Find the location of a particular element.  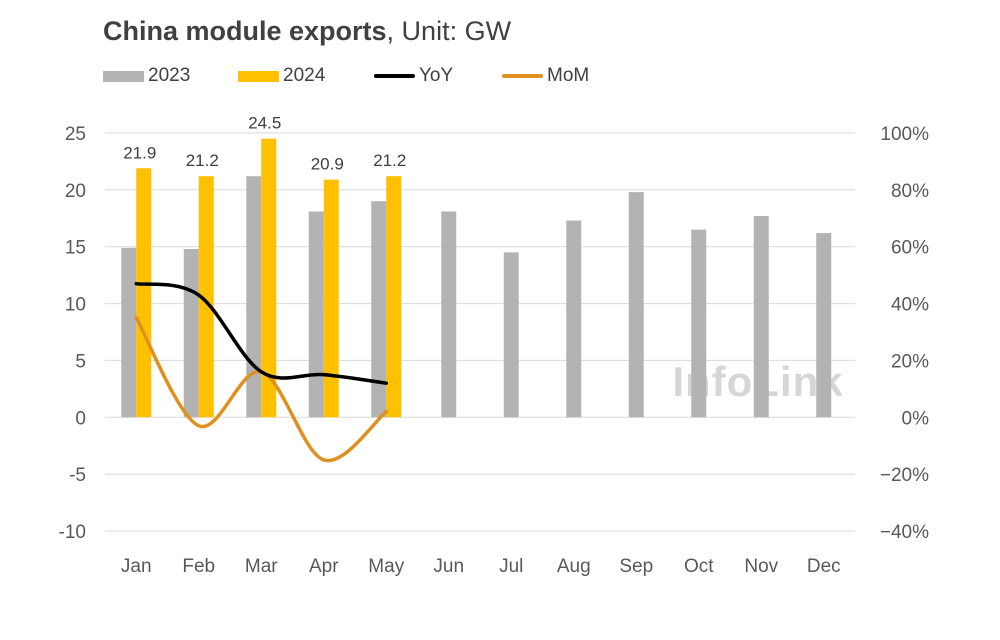

y-right-tick-label: 40% is located at coordinates (910, 305).